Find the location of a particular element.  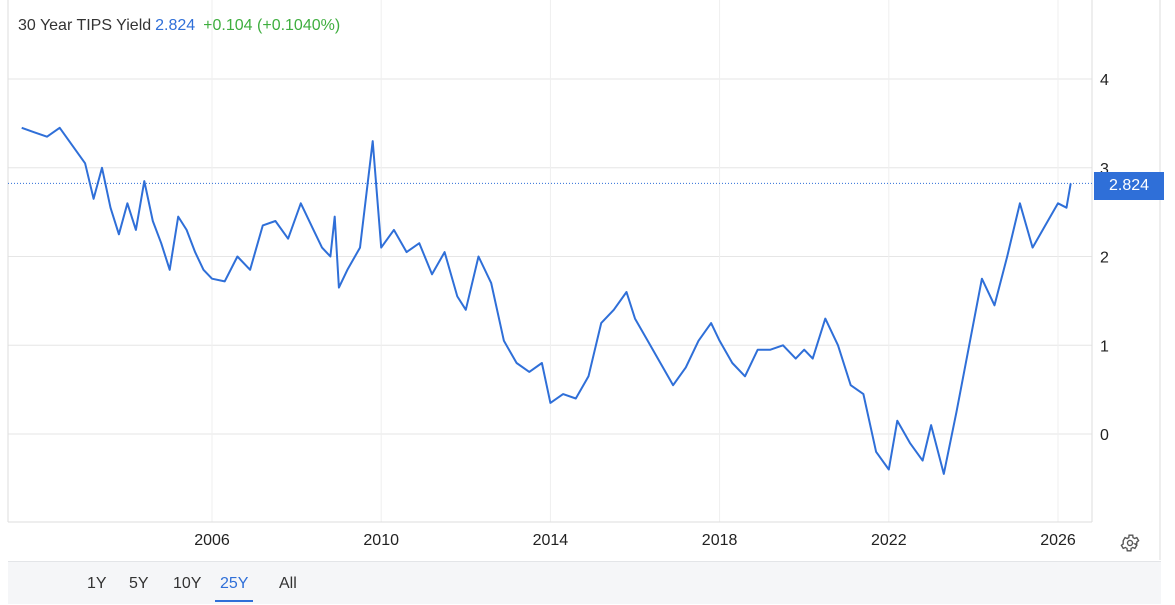

chart-header: 30 Year TIPS Yield 2.824 +0.104 (+0.1040%) is located at coordinates (179, 26).